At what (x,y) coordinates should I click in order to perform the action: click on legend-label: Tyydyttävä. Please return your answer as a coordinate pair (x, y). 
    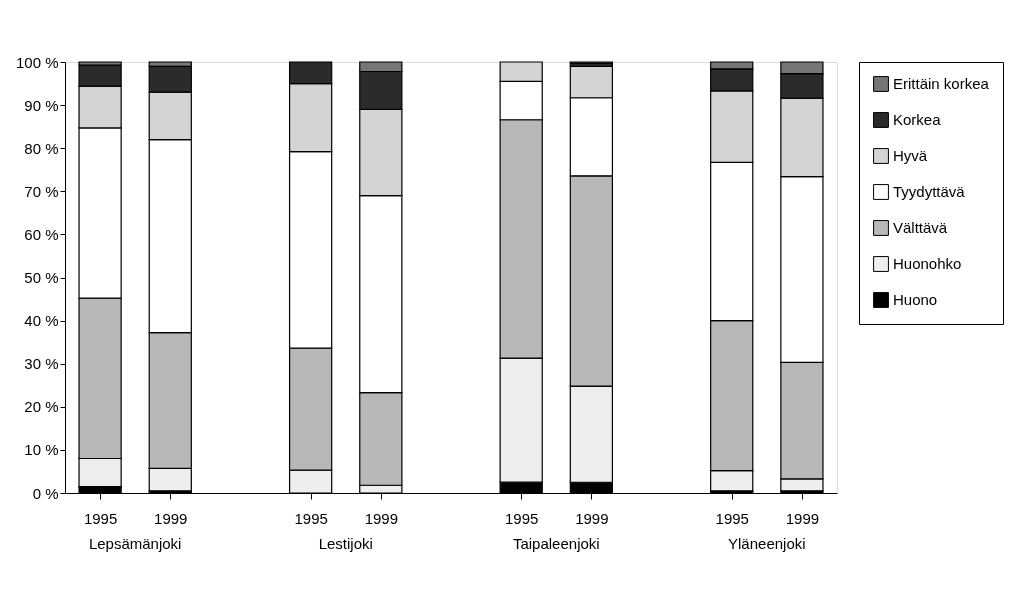
    Looking at the image, I should click on (929, 191).